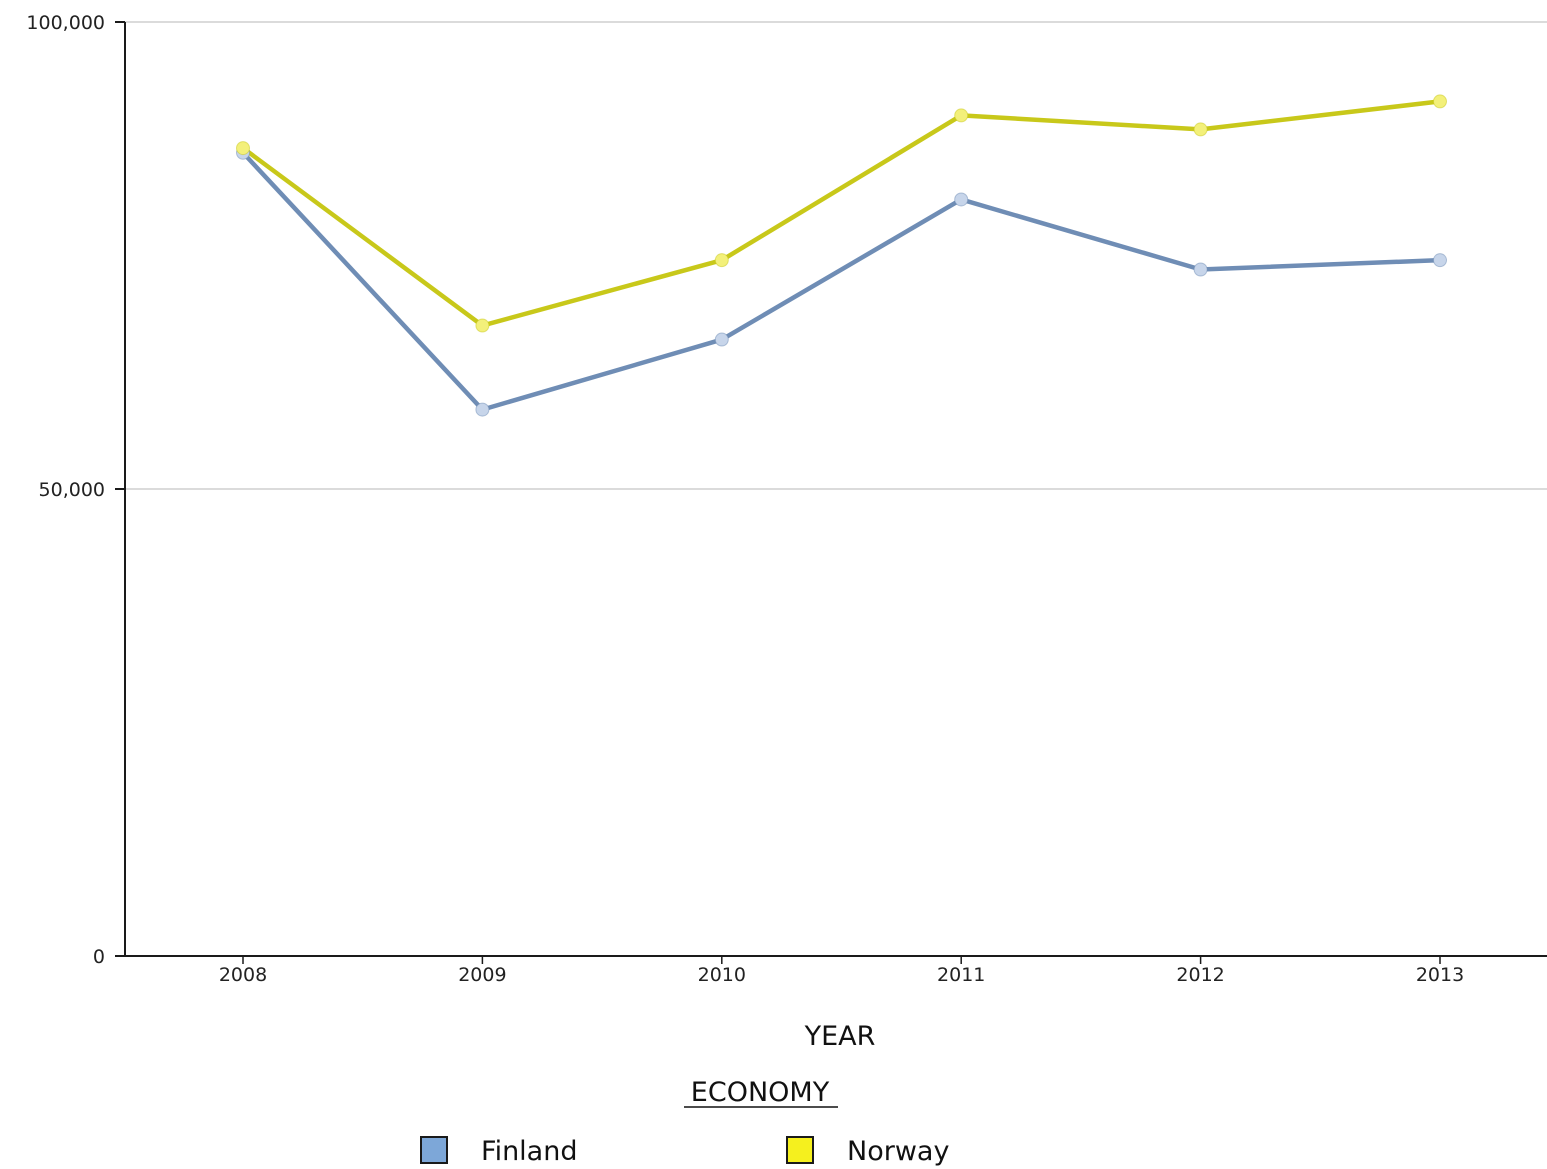  Describe the element at coordinates (760, 1092) in the screenshot. I see `legend-title: ECONOMY` at that location.